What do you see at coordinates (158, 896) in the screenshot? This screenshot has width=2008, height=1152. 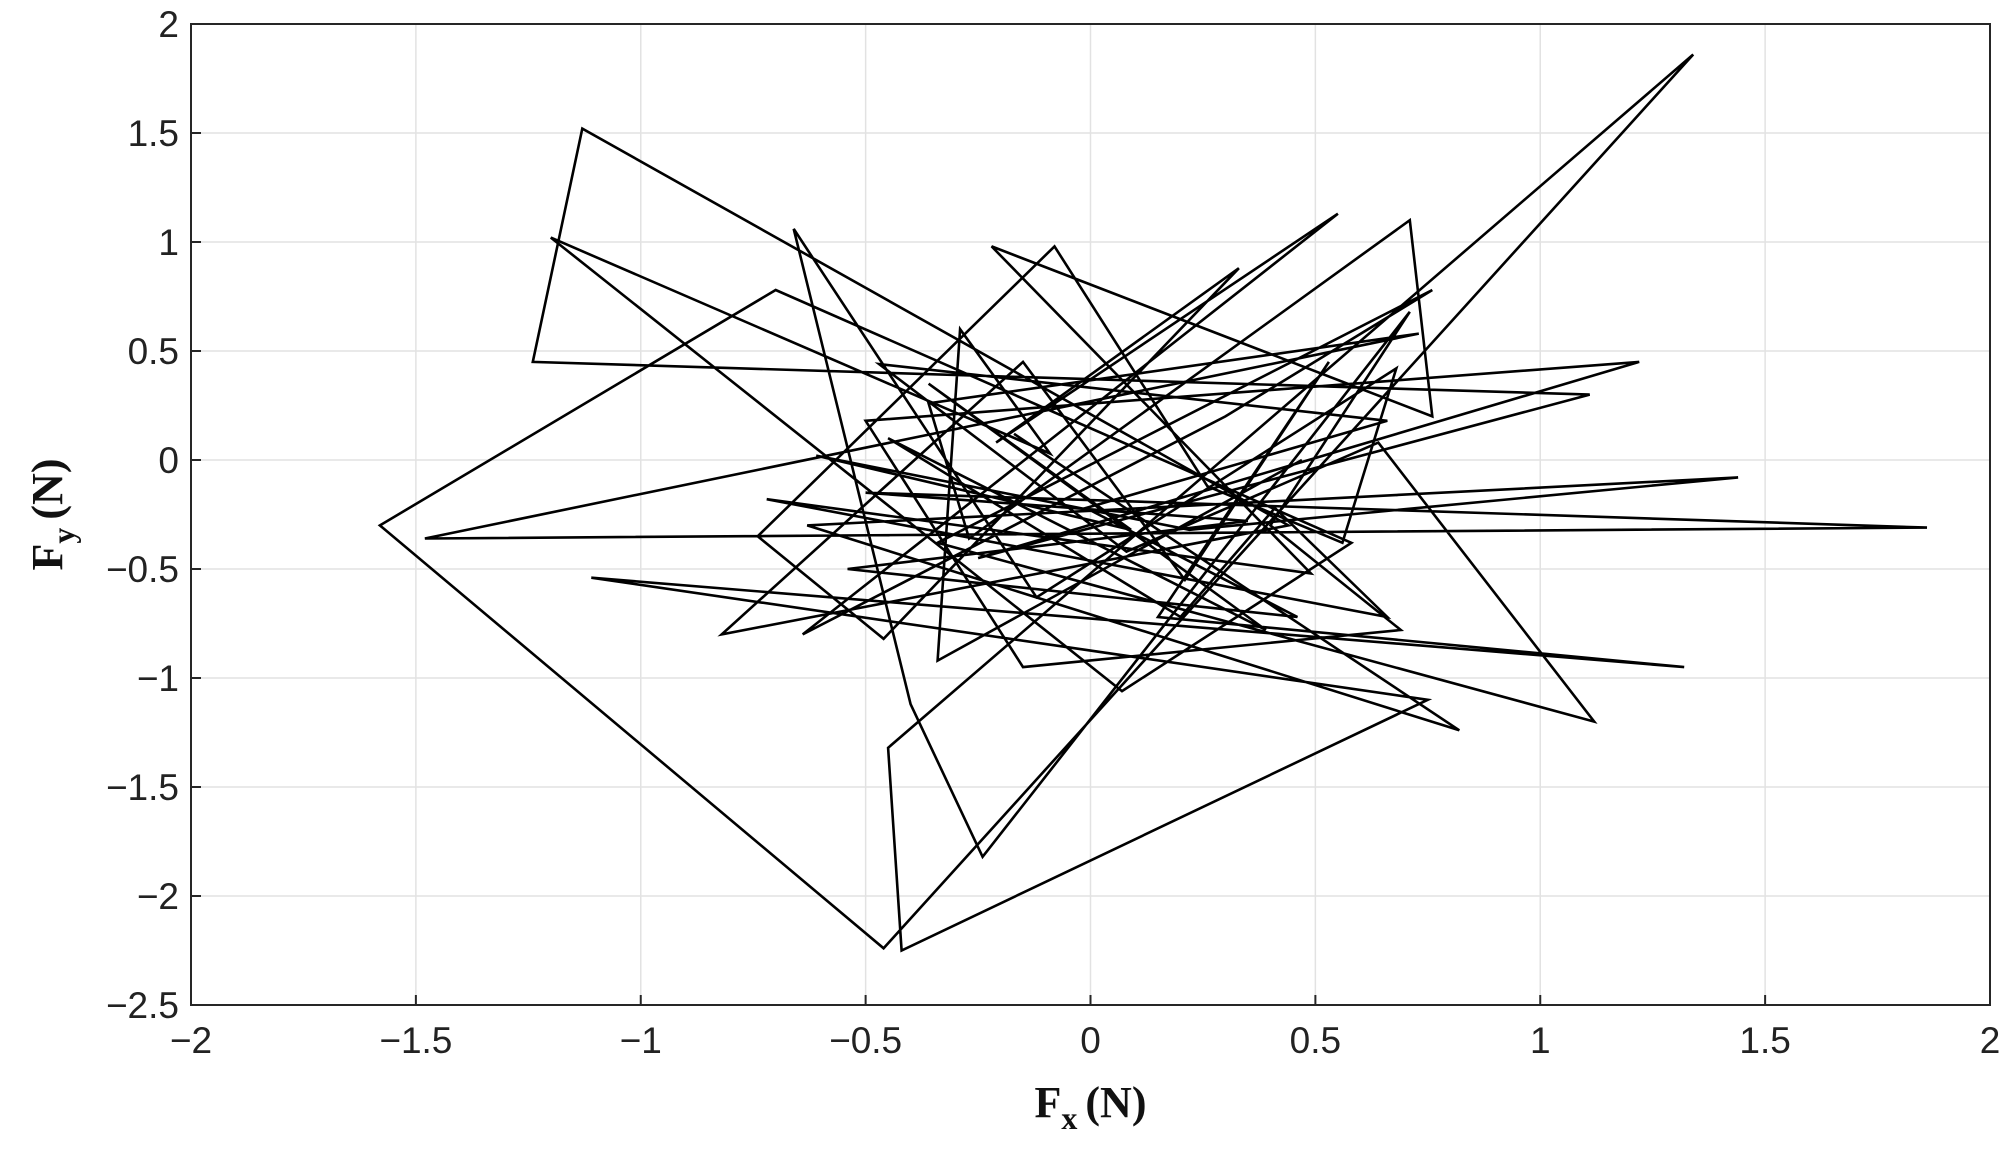 I see `y-tick-label: −2` at bounding box center [158, 896].